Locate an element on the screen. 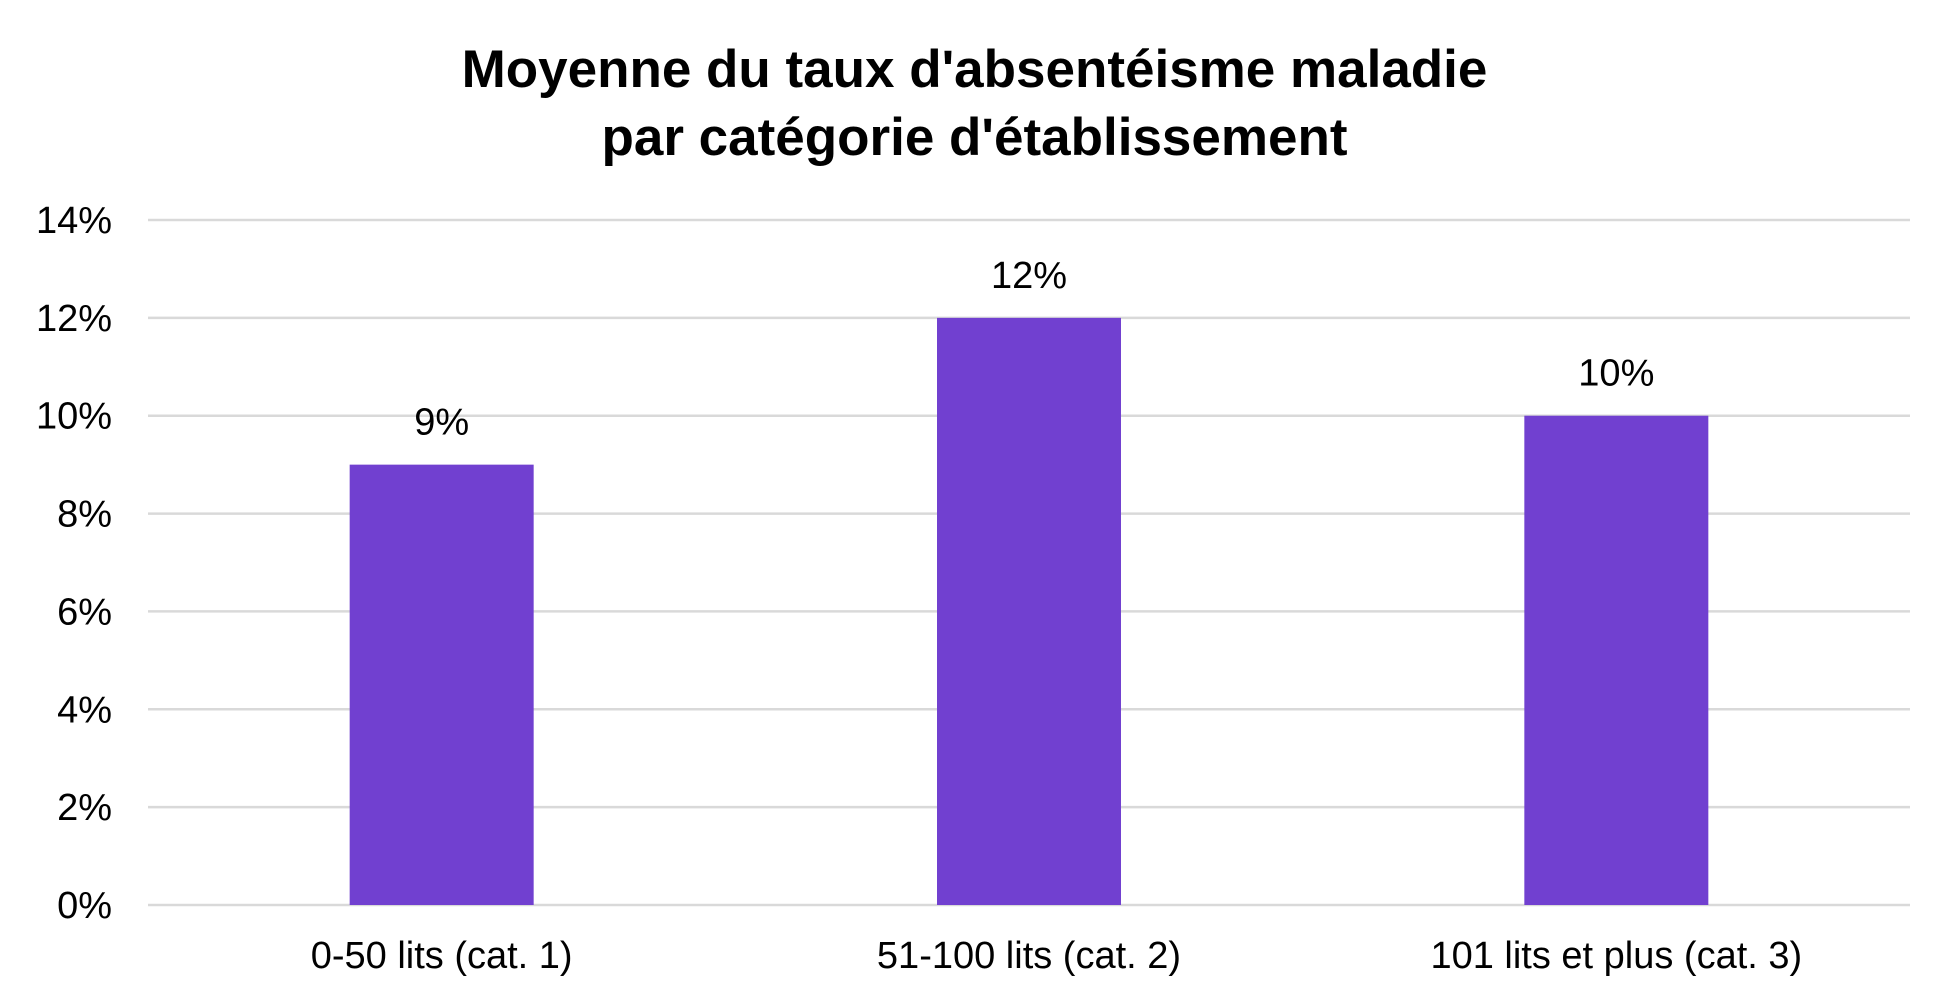 The height and width of the screenshot is (1000, 1949). x-category-label: 0-50 lits (cat. 1) is located at coordinates (442, 956).